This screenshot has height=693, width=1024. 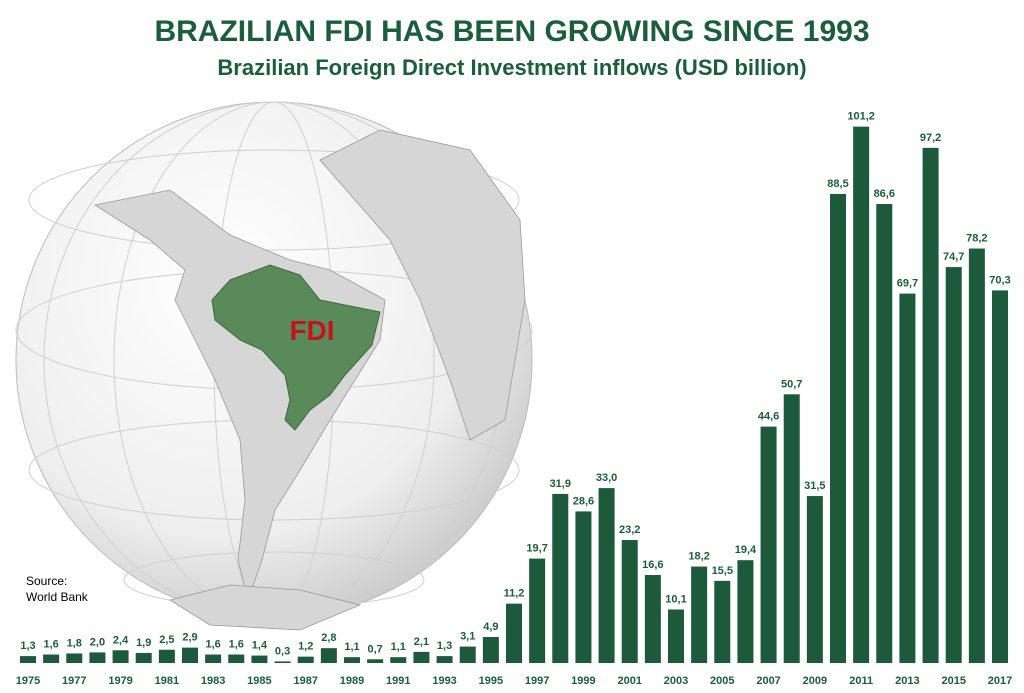 What do you see at coordinates (536, 549) in the screenshot?
I see `value-label: 19,7` at bounding box center [536, 549].